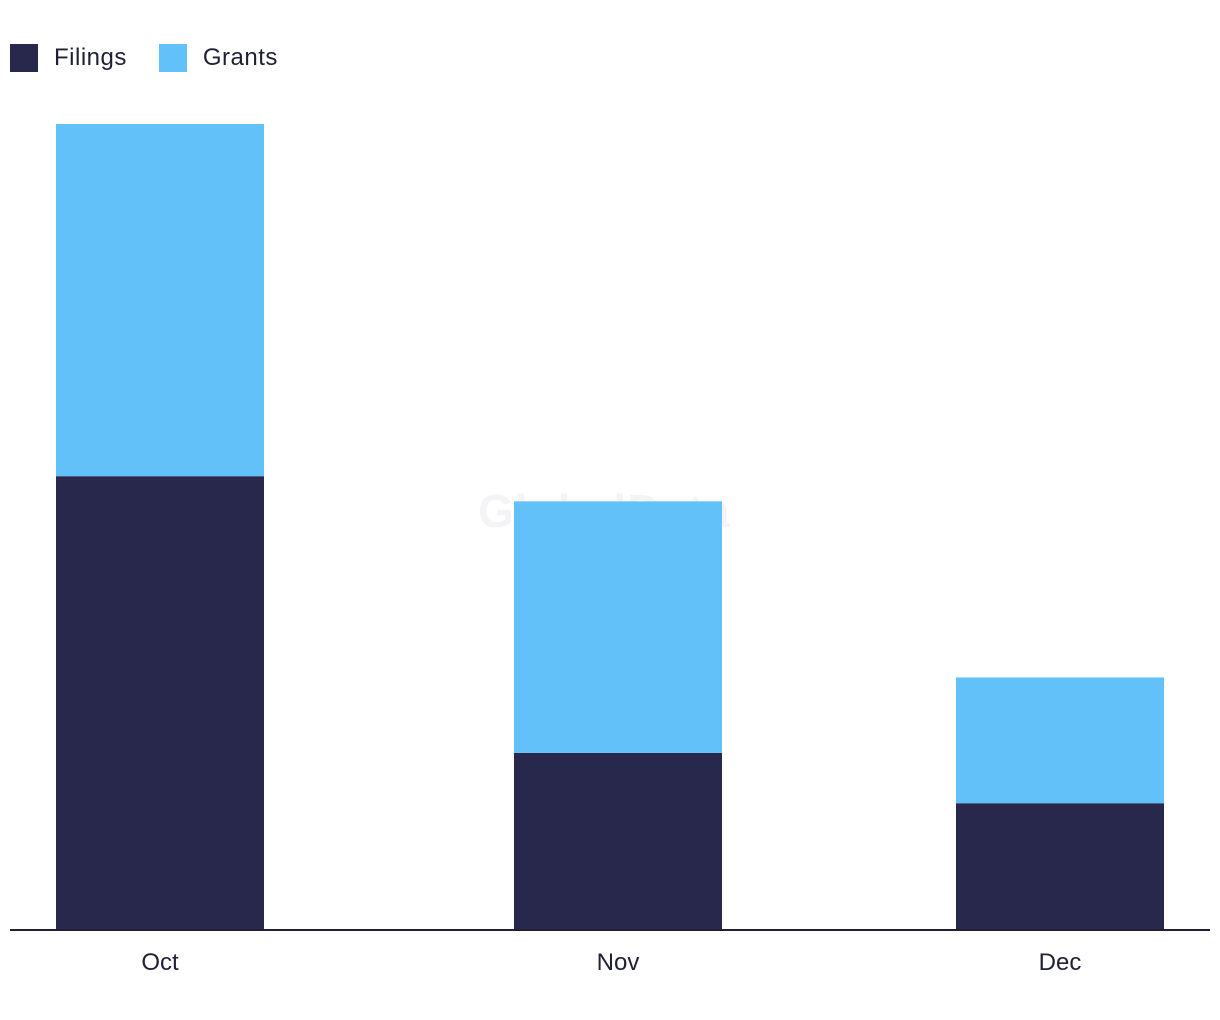 The height and width of the screenshot is (1020, 1220). What do you see at coordinates (240, 57) in the screenshot?
I see `legend-label-grants: Grants` at bounding box center [240, 57].